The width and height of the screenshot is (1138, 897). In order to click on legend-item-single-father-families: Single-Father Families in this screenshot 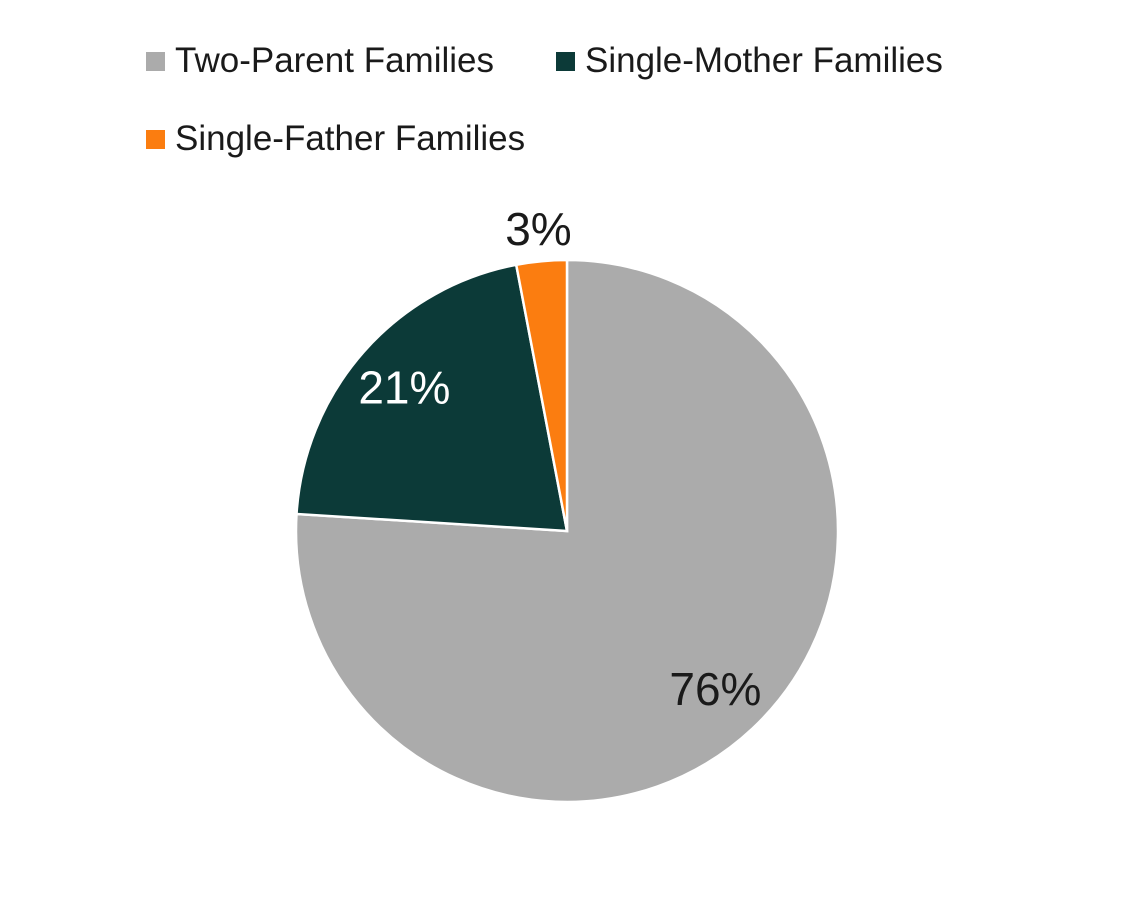, I will do `click(335, 139)`.